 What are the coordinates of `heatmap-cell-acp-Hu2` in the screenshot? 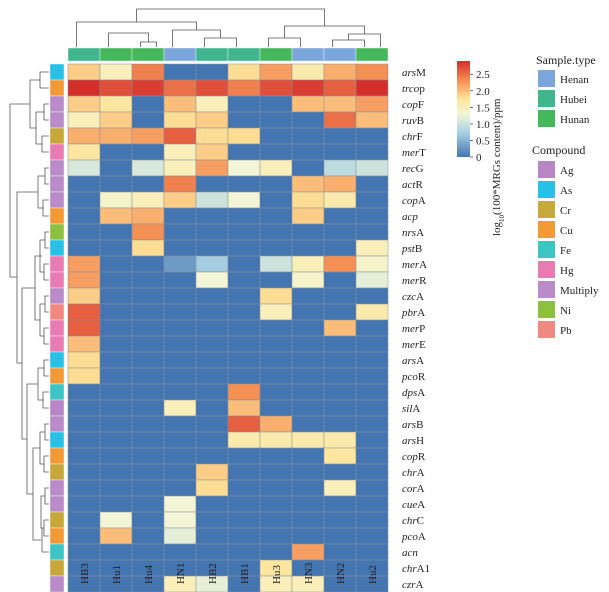 It's located at (372, 216).